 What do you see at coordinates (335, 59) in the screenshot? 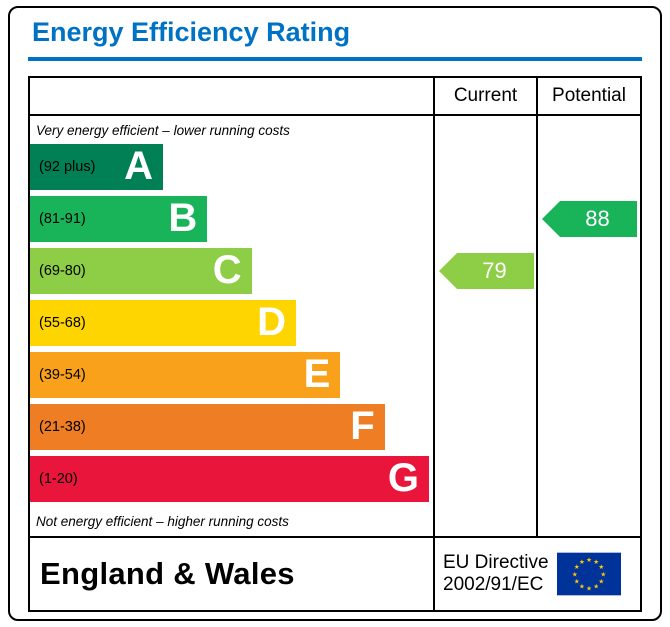
I see `title-underline` at bounding box center [335, 59].